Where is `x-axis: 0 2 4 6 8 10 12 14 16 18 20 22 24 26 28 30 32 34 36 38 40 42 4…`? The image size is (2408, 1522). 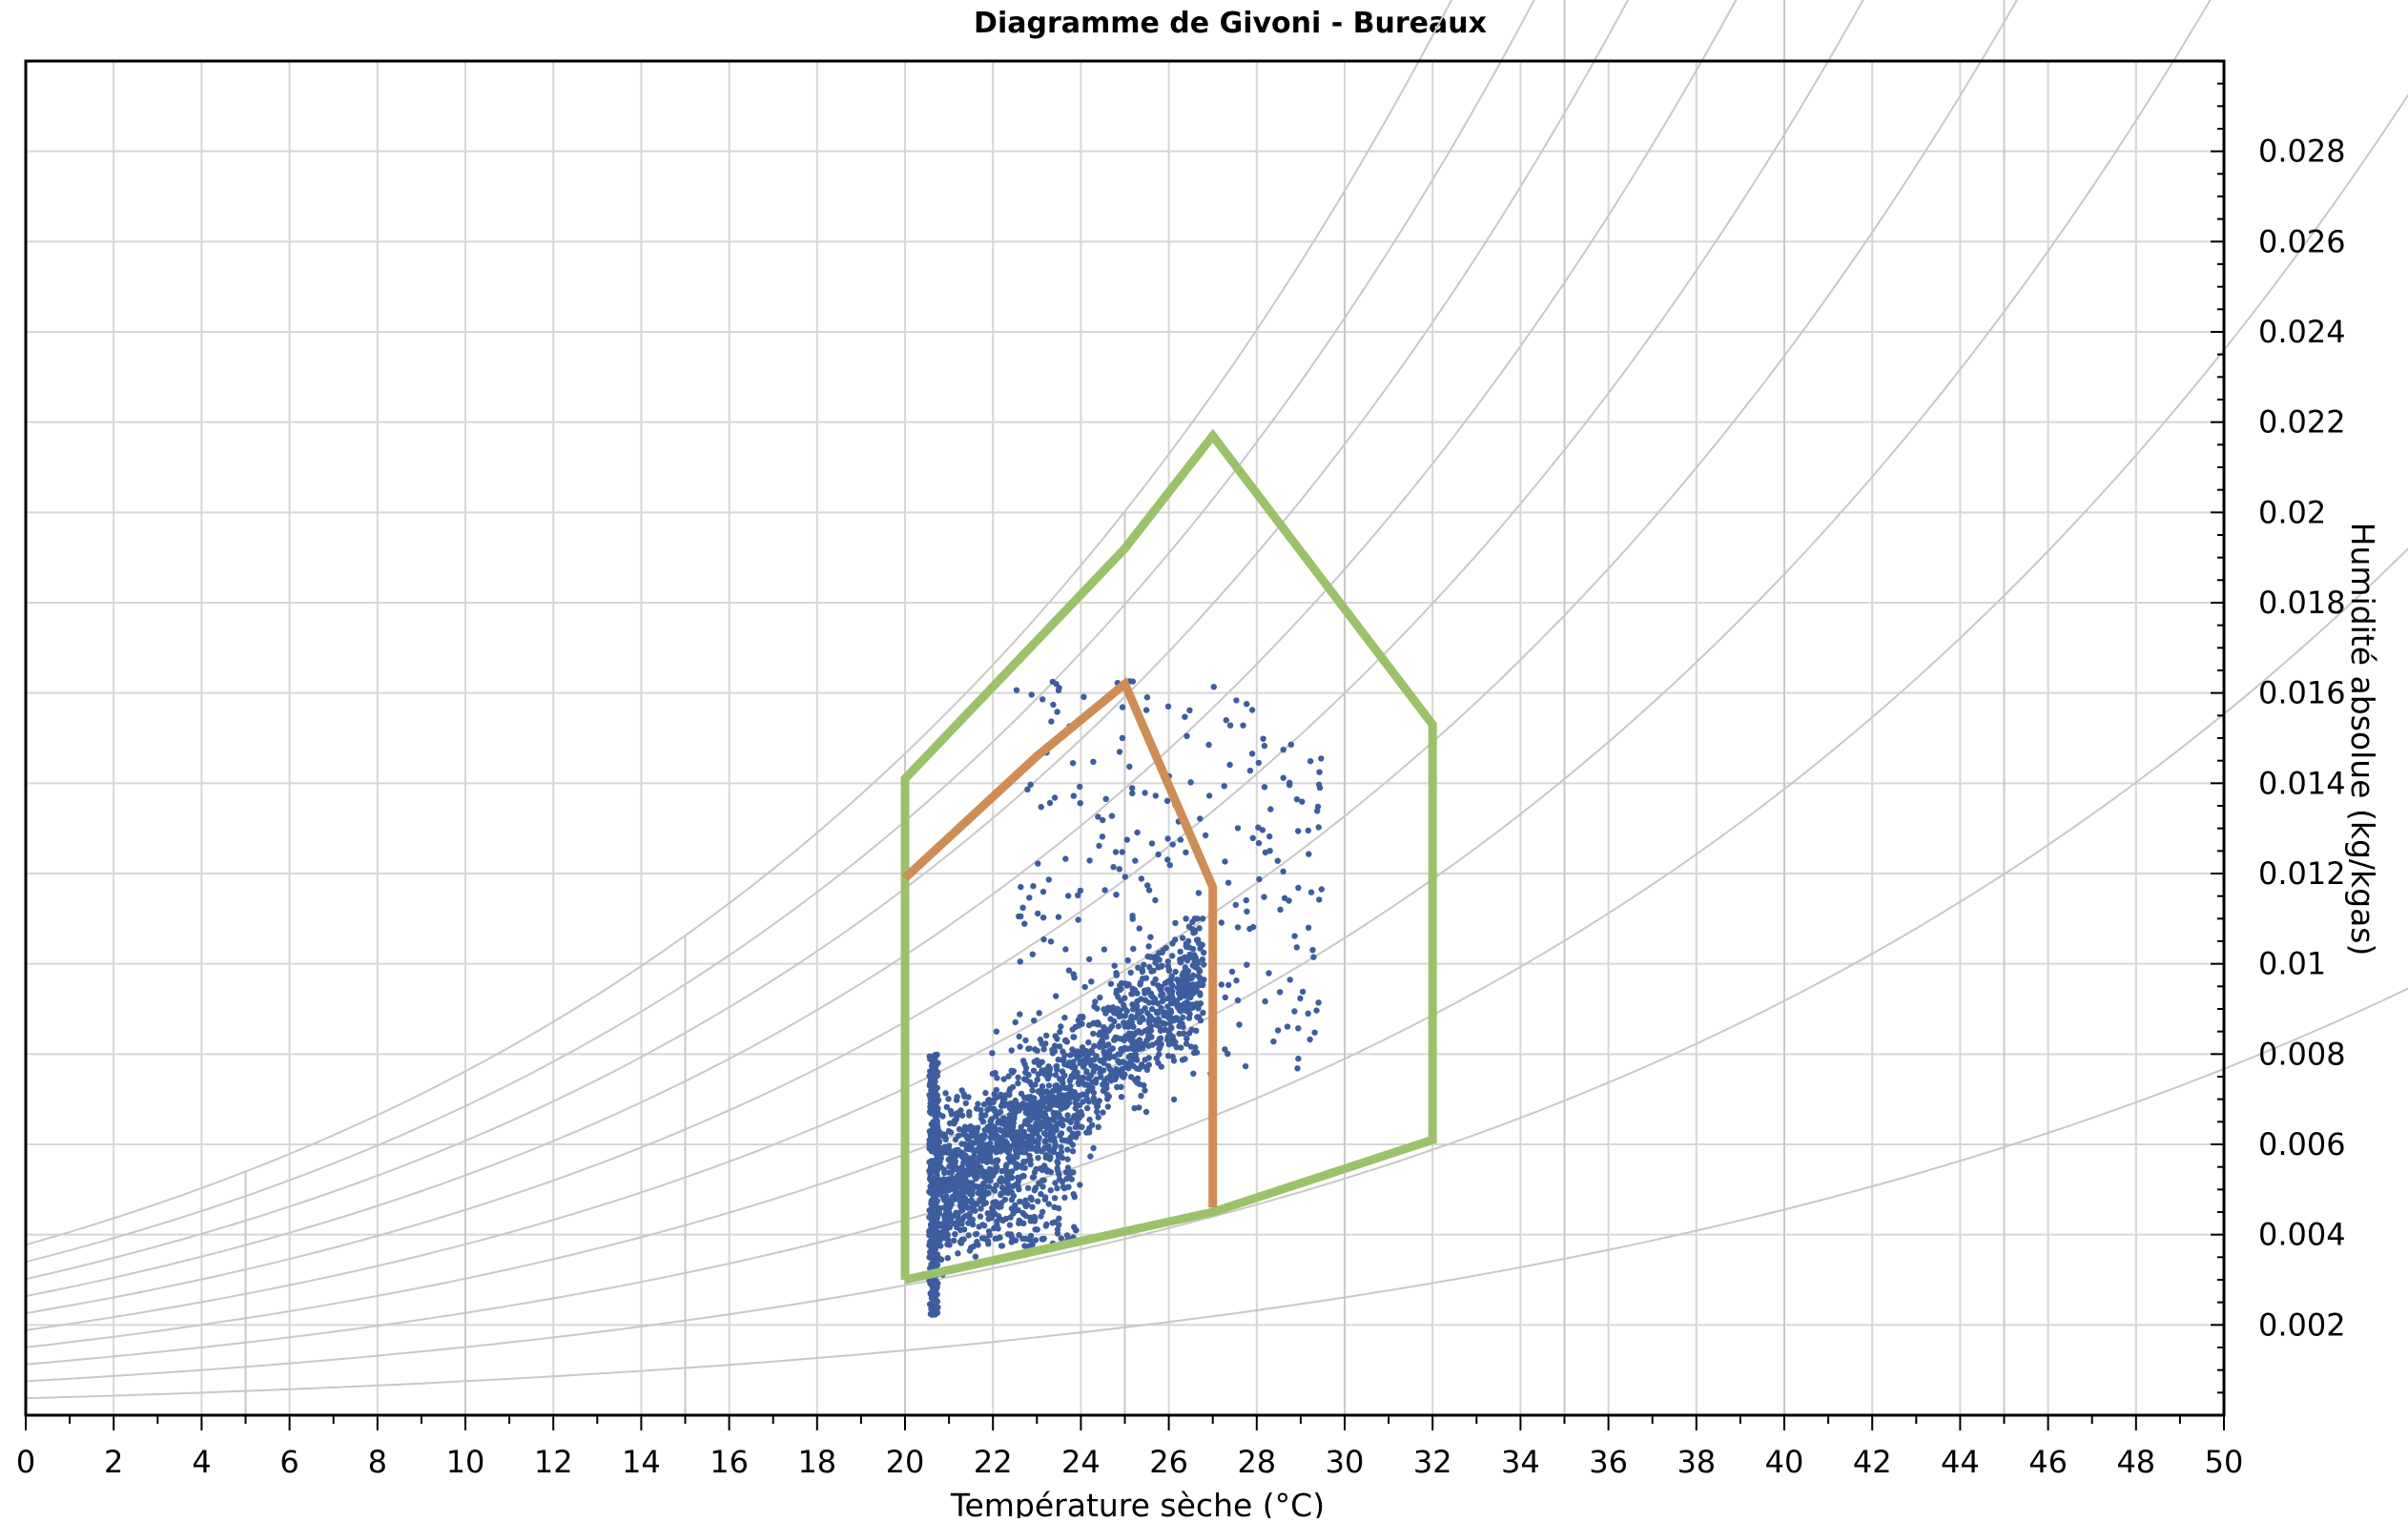 x-axis: 0 2 4 6 8 10 12 14 16 18 20 22 24 26 28 30 32 34 36 38 40 42 4… is located at coordinates (1129, 1447).